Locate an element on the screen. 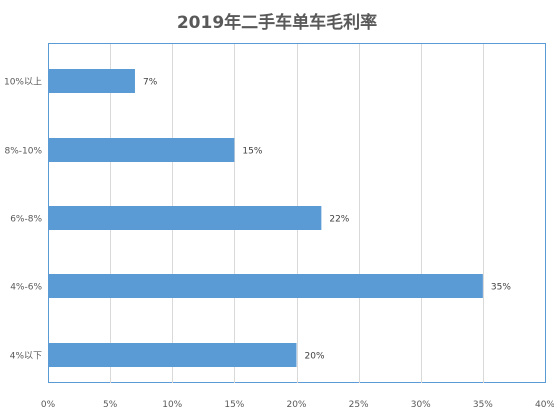 This screenshot has height=414, width=554. x-tick-label: 30% is located at coordinates (421, 405).